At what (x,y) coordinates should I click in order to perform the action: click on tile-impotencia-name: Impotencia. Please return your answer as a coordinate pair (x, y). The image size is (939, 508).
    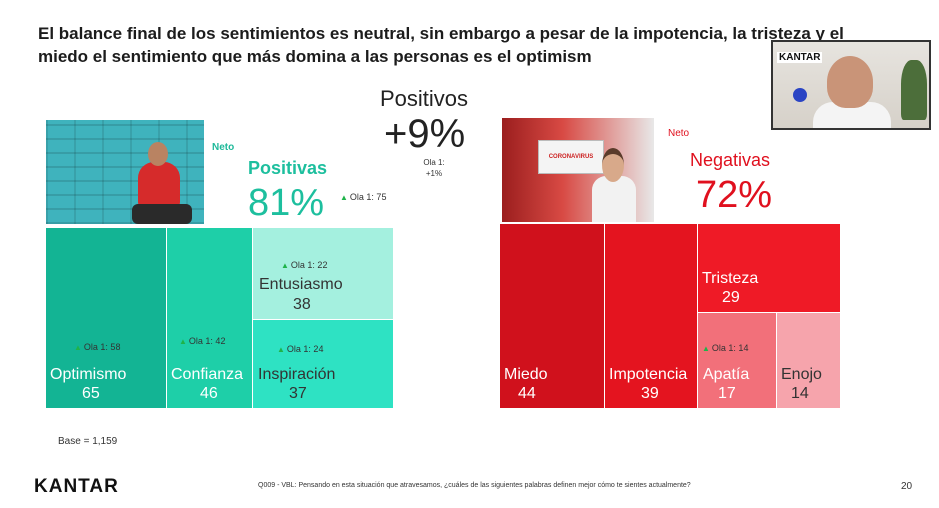
    Looking at the image, I should click on (648, 374).